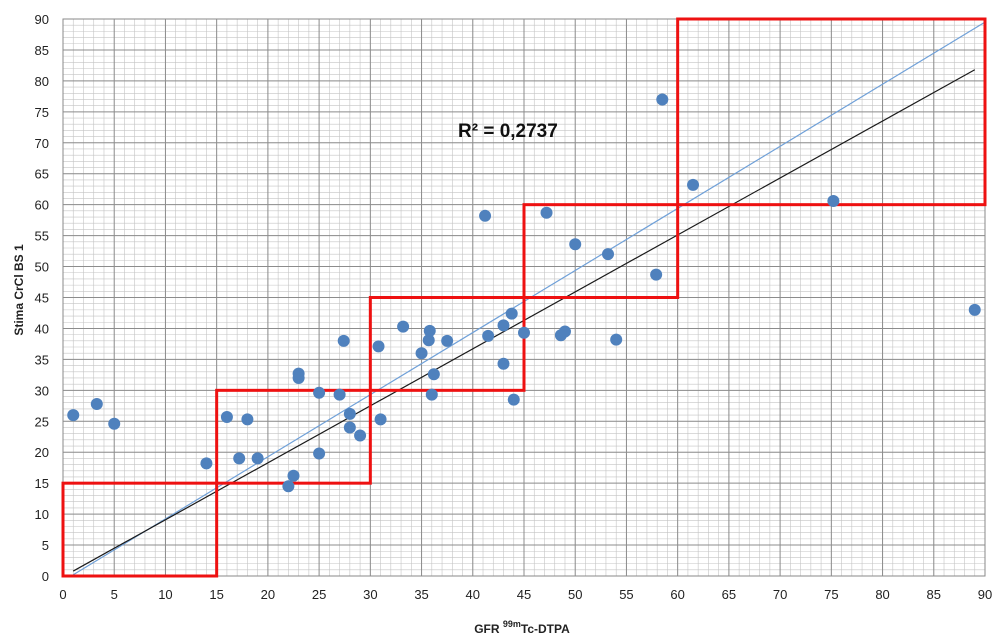  Describe the element at coordinates (42, 328) in the screenshot. I see `y-tick-label: 40` at that location.